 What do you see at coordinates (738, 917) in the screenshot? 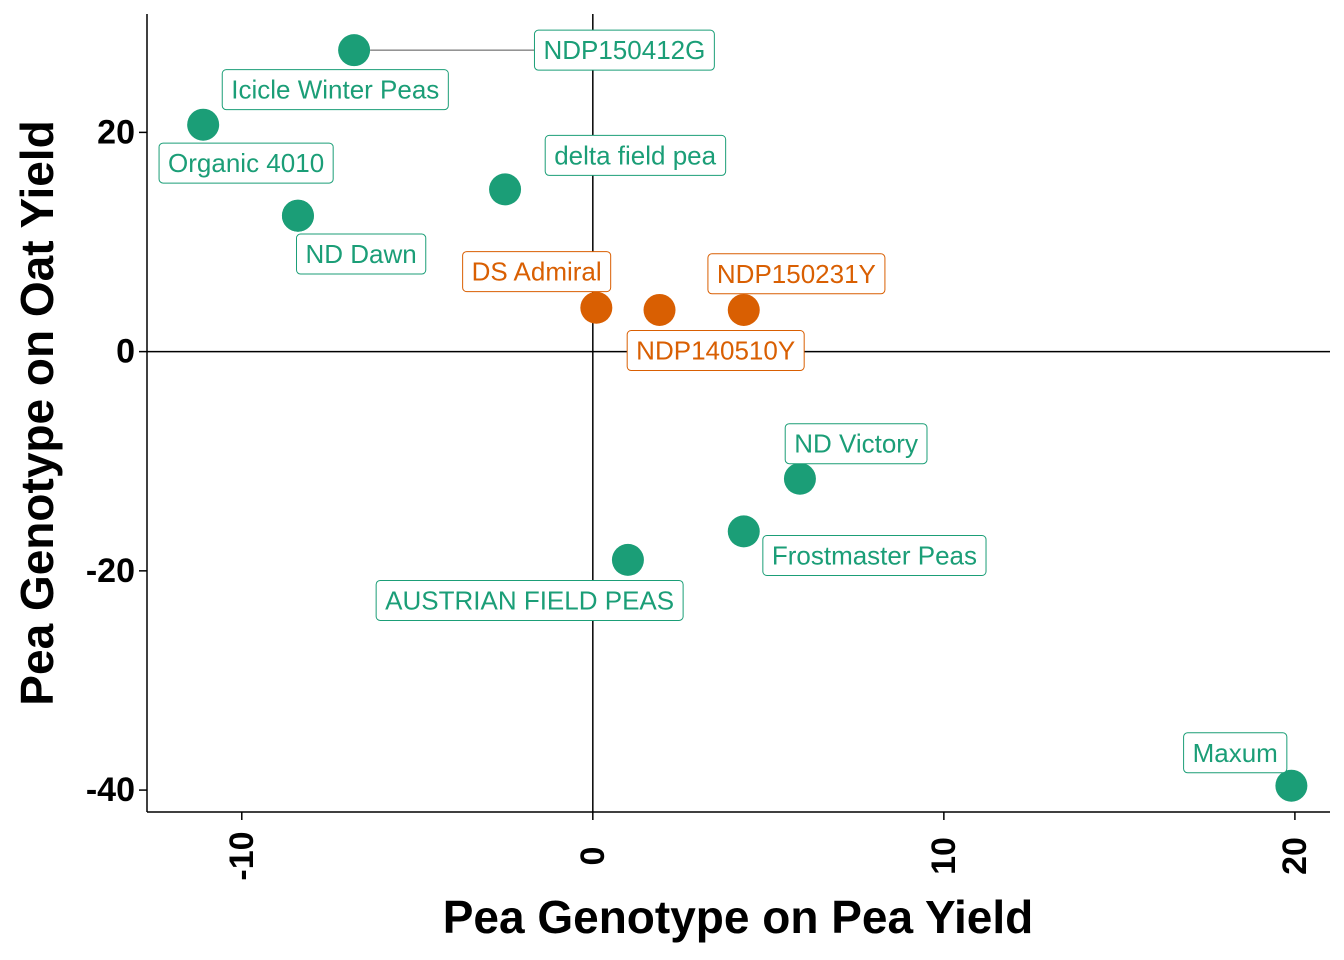
I see `x-axis-title: Pea Genotype on Pea Yield` at bounding box center [738, 917].